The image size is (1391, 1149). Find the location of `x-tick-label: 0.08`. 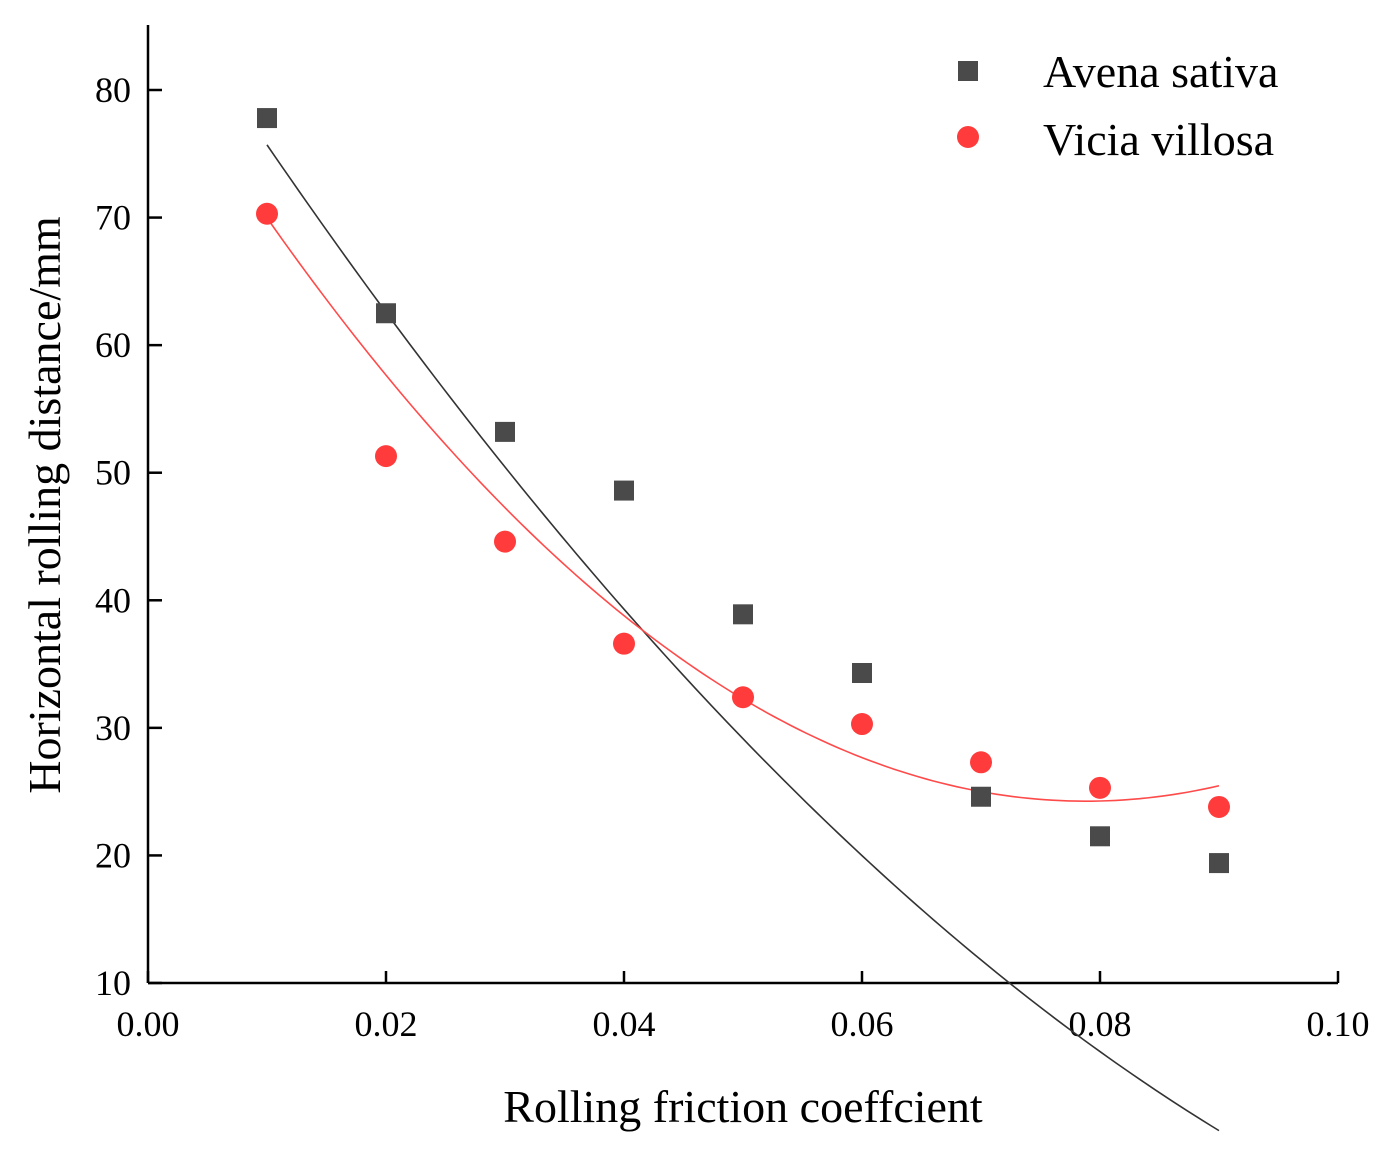

x-tick-label: 0.08 is located at coordinates (1100, 1024).